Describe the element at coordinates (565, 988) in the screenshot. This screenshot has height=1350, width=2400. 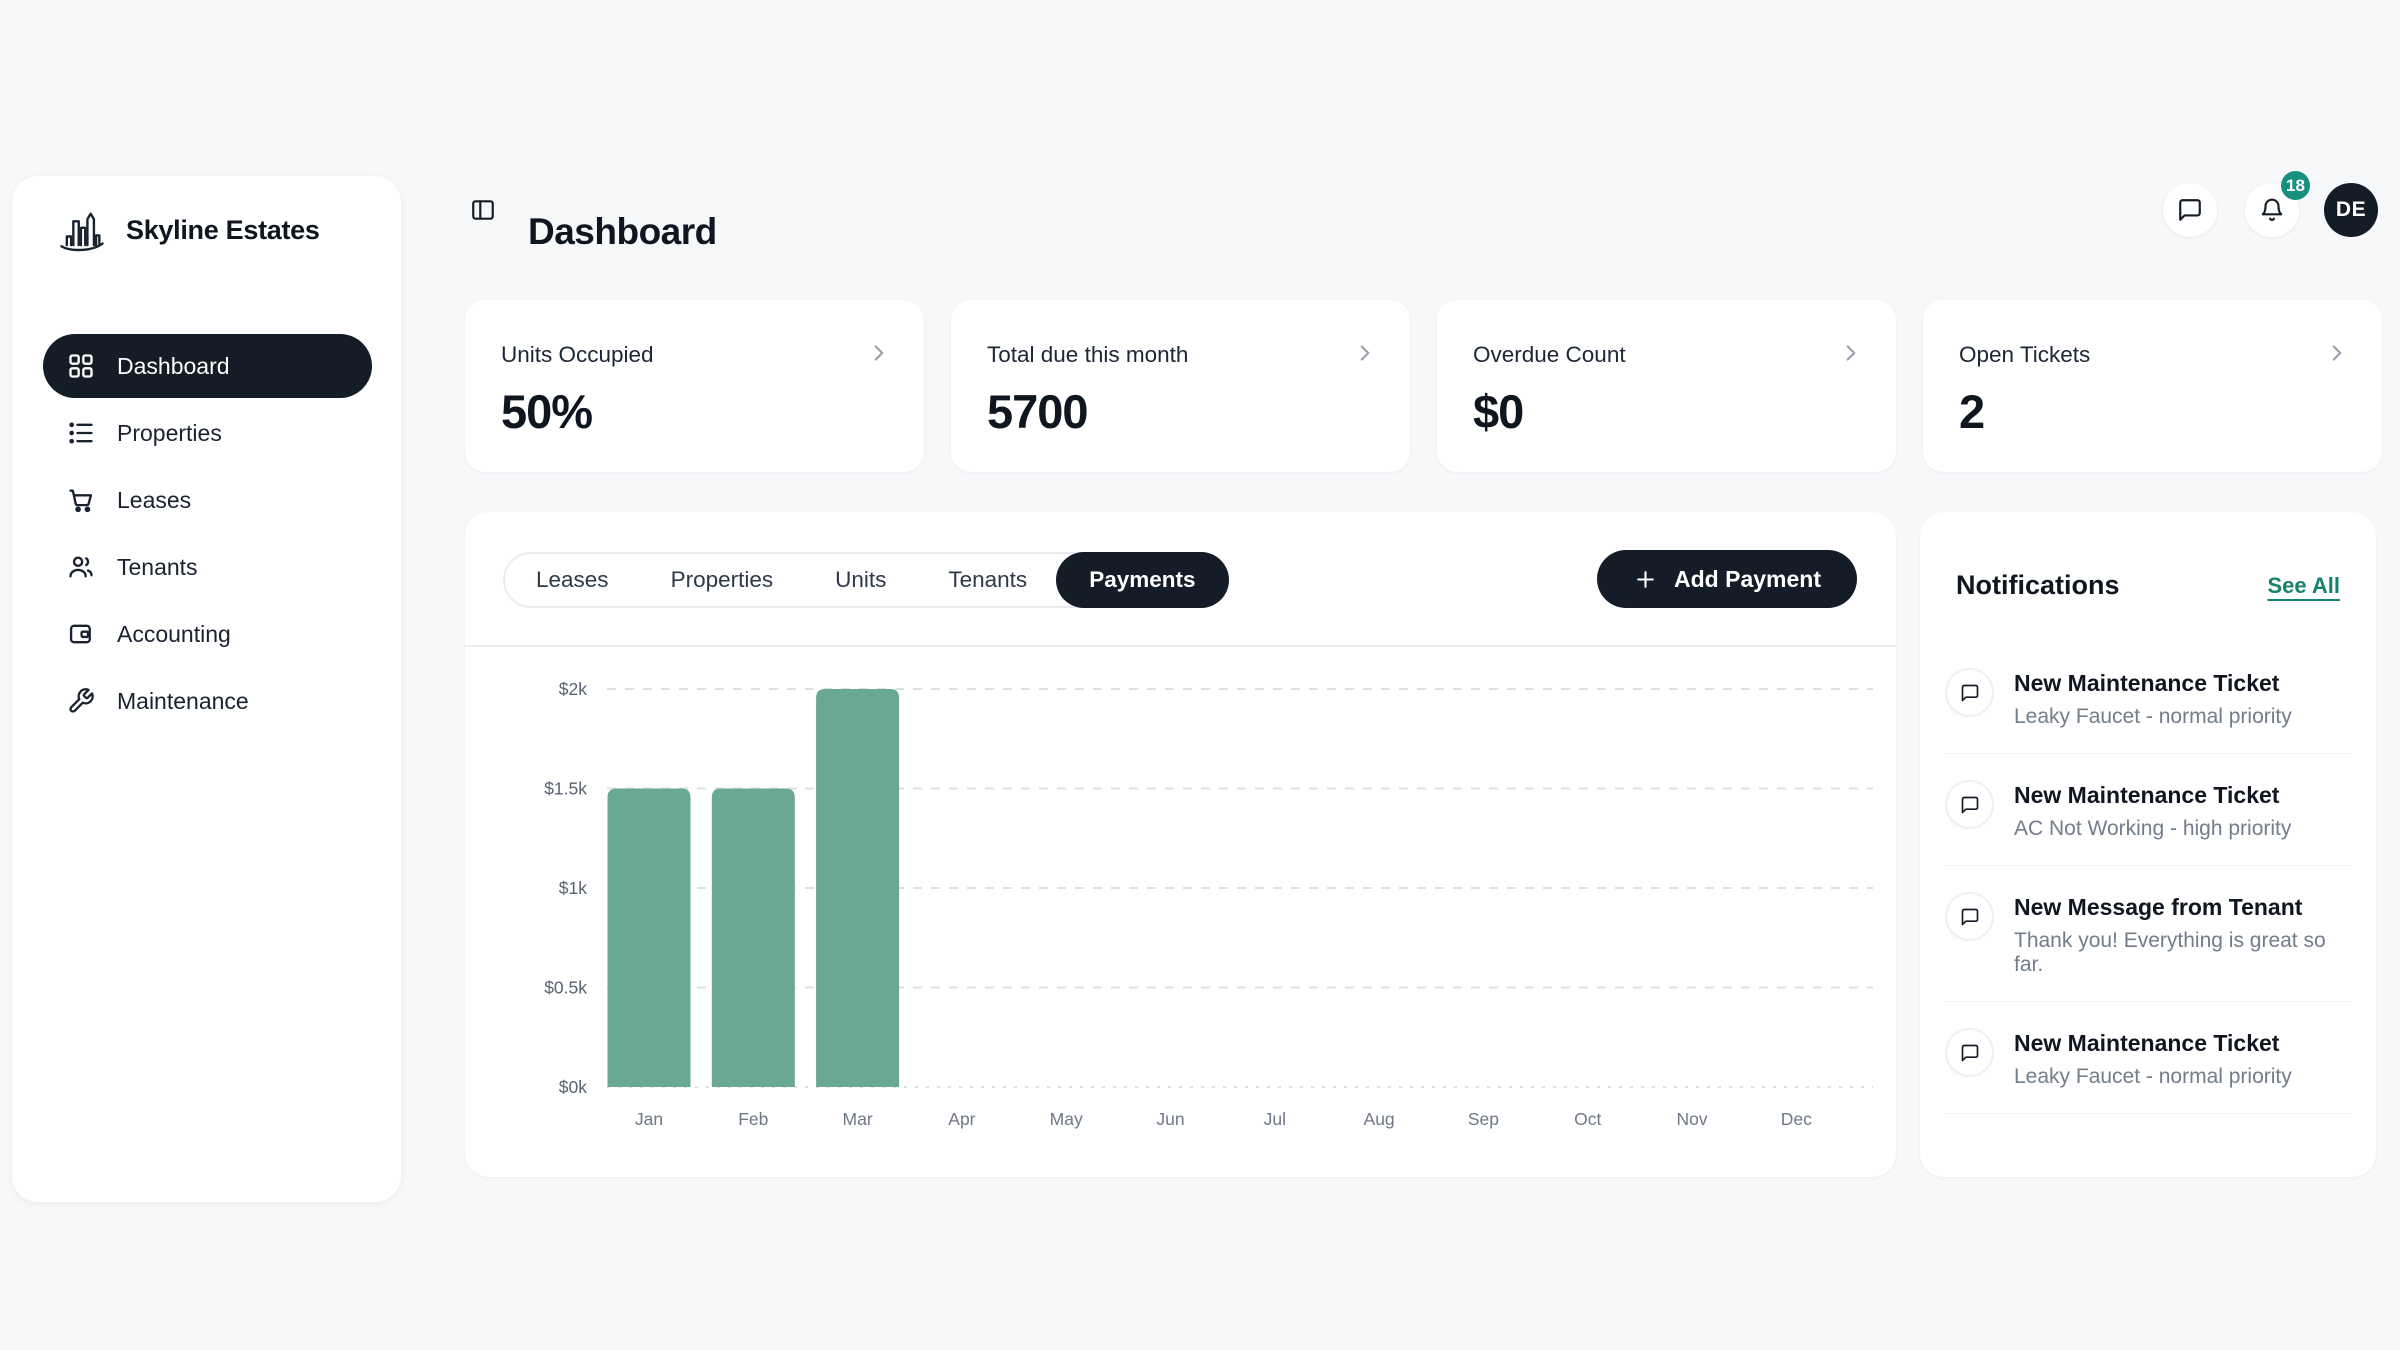
I see `svg-text: $0.5k` at that location.